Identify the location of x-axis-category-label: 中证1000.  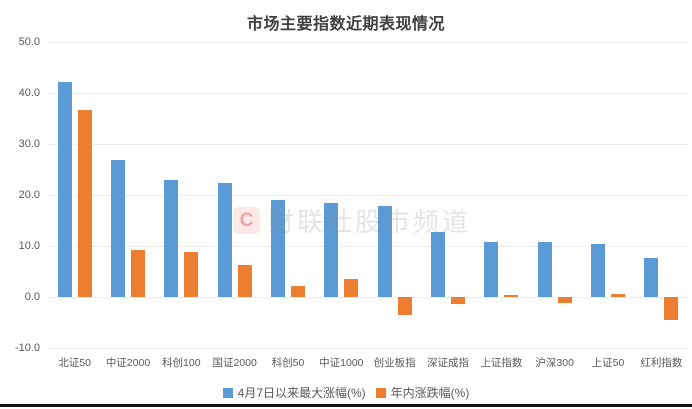
(341, 363).